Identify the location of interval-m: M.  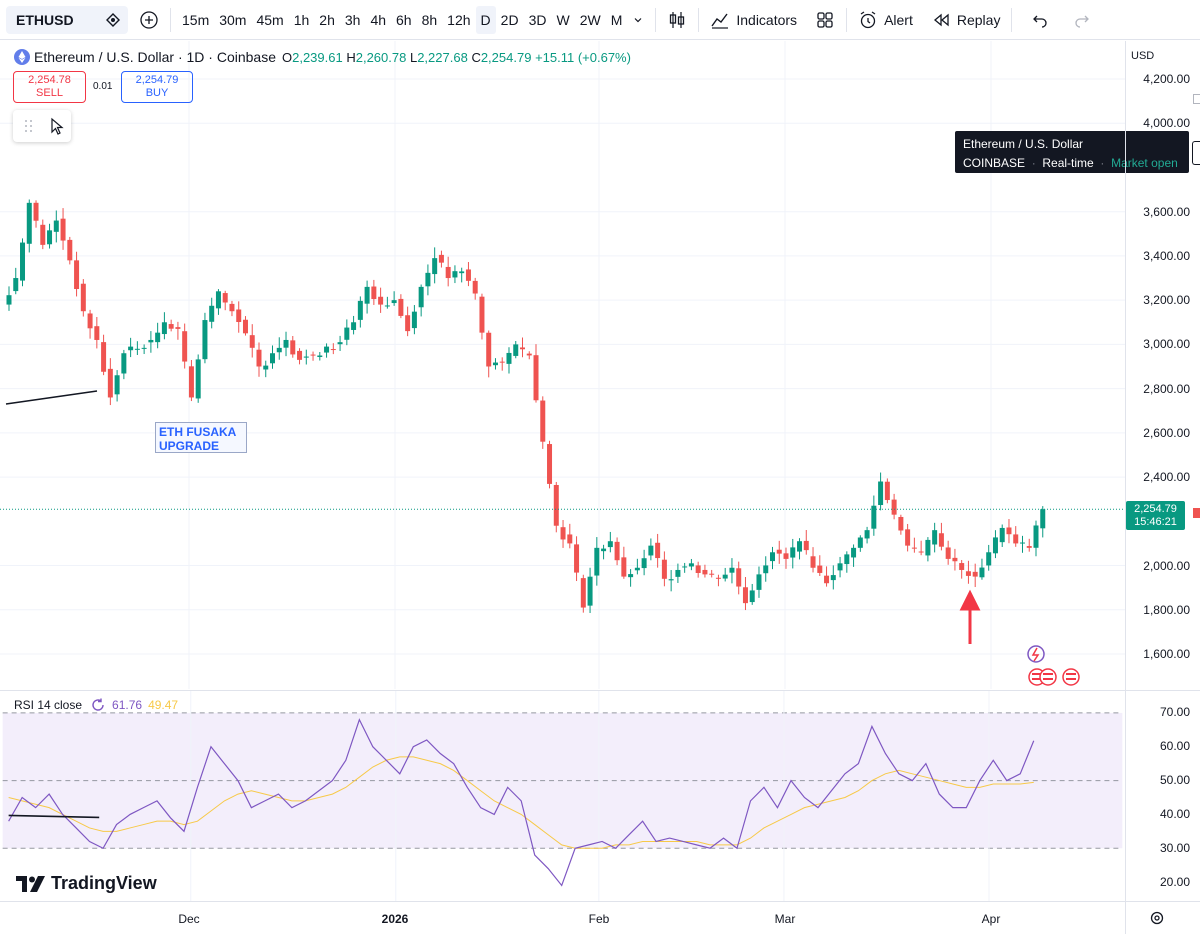
(616, 19).